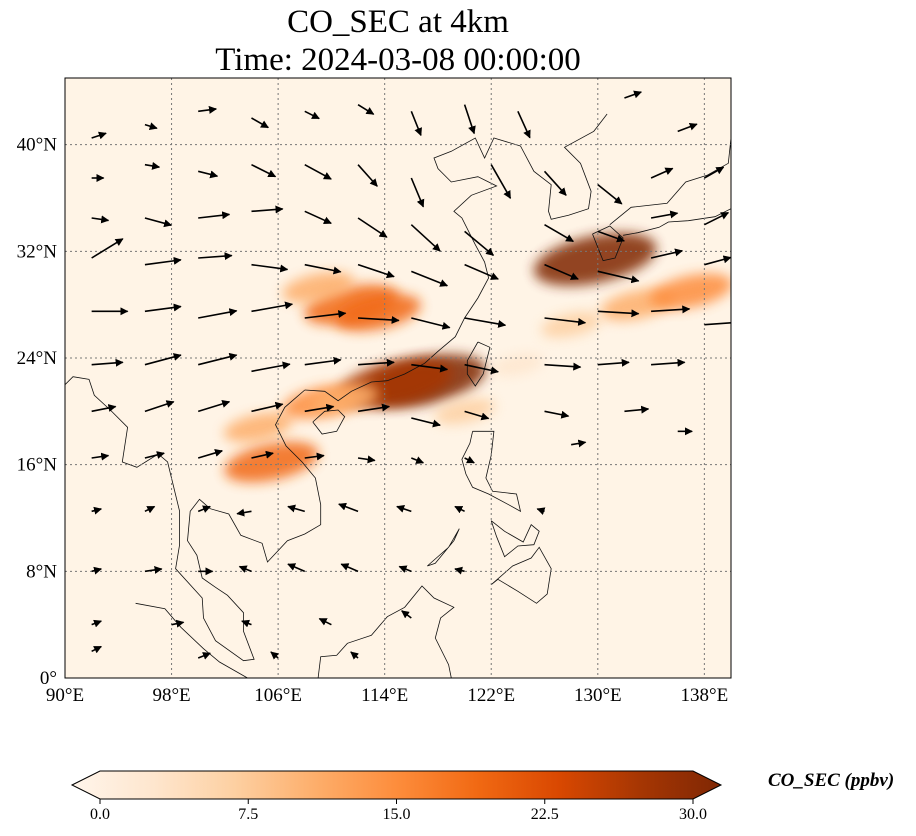 The height and width of the screenshot is (836, 916). What do you see at coordinates (248, 814) in the screenshot?
I see `colorbar-tick-label: 7.5` at bounding box center [248, 814].